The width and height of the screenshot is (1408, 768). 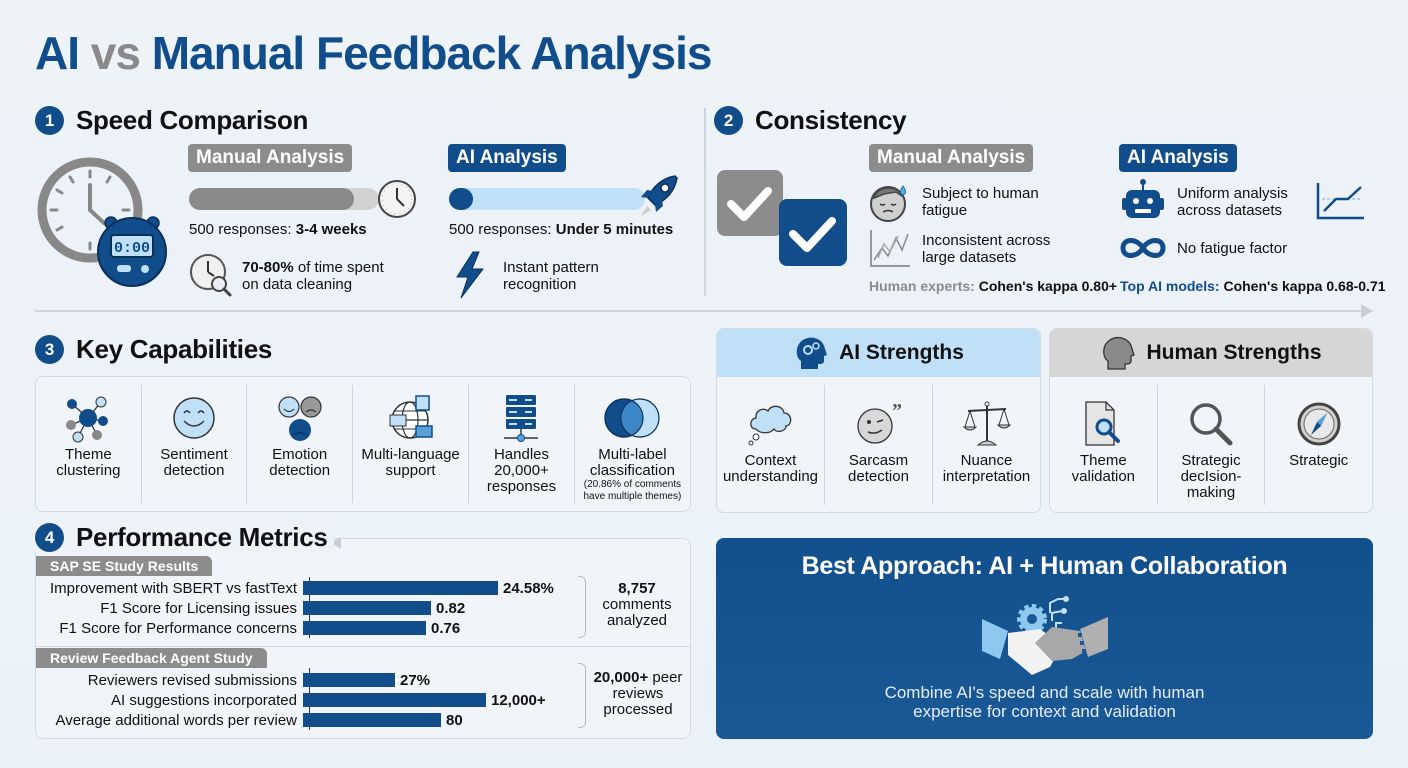 What do you see at coordinates (271, 199) in the screenshot?
I see `manual-progress-fill` at bounding box center [271, 199].